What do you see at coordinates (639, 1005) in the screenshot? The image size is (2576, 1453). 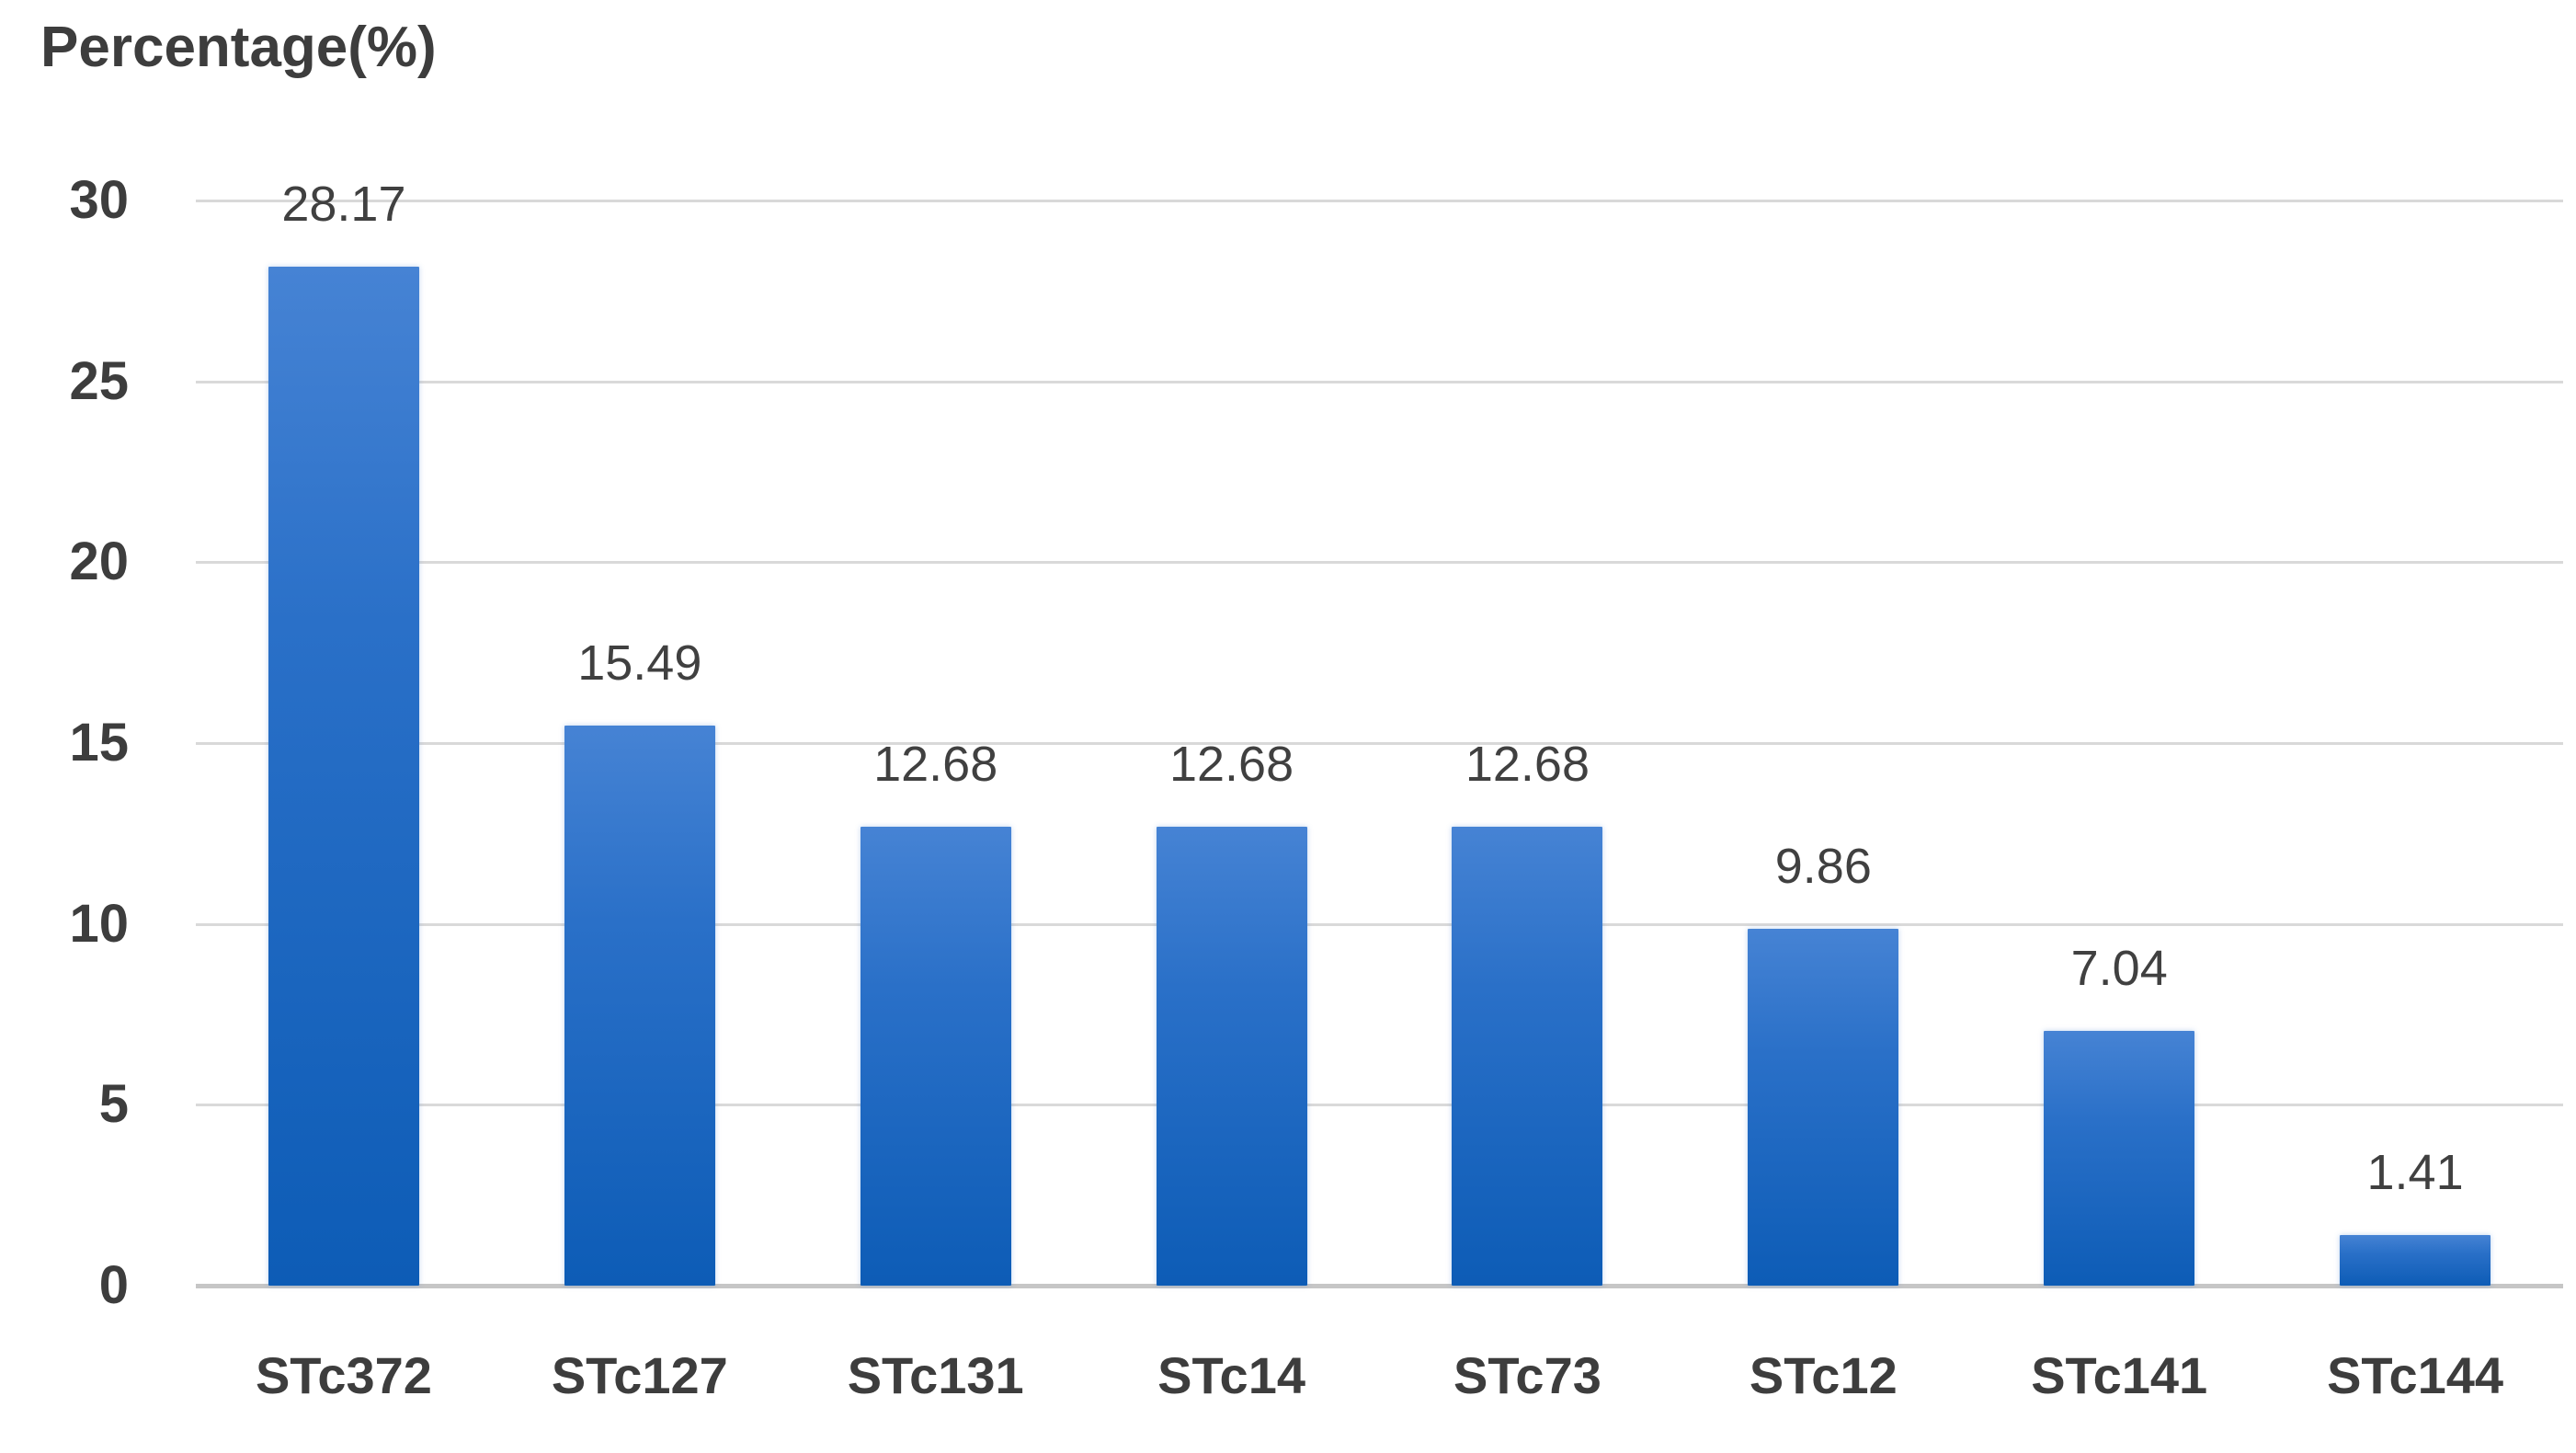 I see `bar-STc127` at bounding box center [639, 1005].